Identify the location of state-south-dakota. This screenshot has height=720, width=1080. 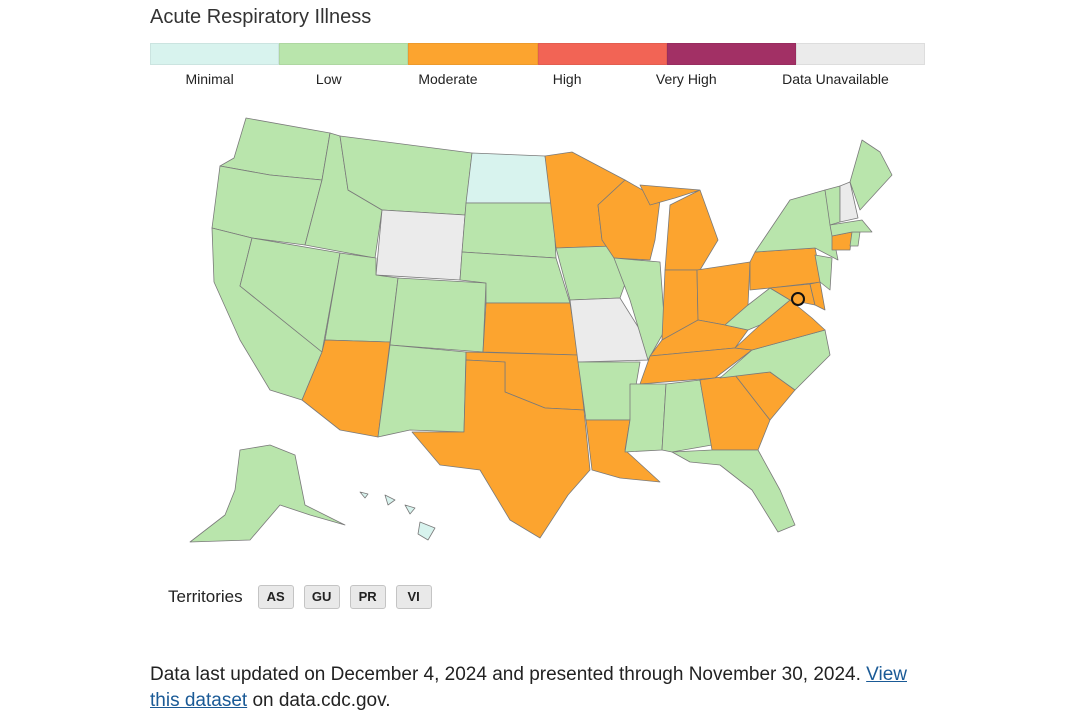
(509, 230).